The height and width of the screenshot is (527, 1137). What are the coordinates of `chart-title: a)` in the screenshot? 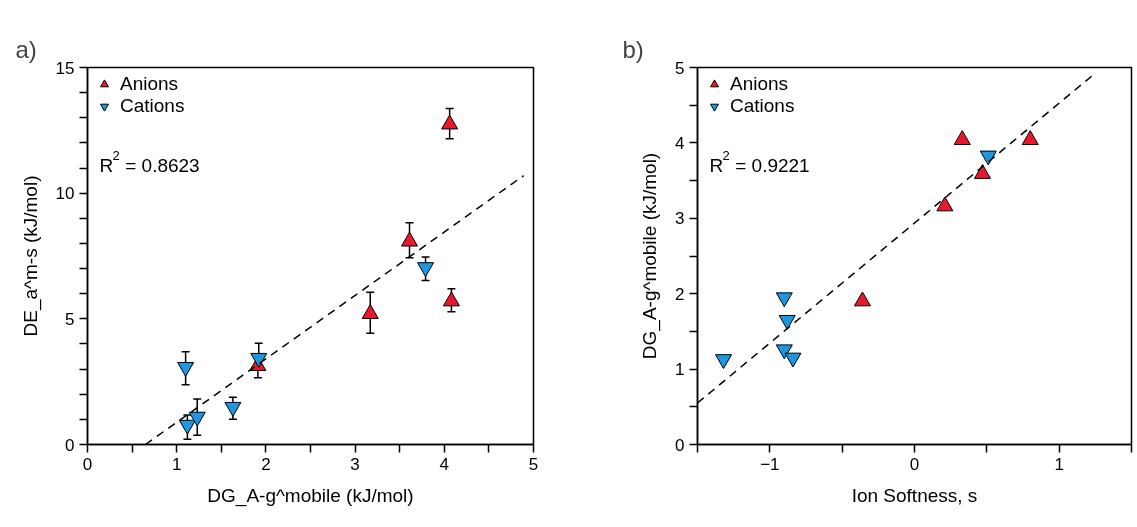 It's located at (26, 49).